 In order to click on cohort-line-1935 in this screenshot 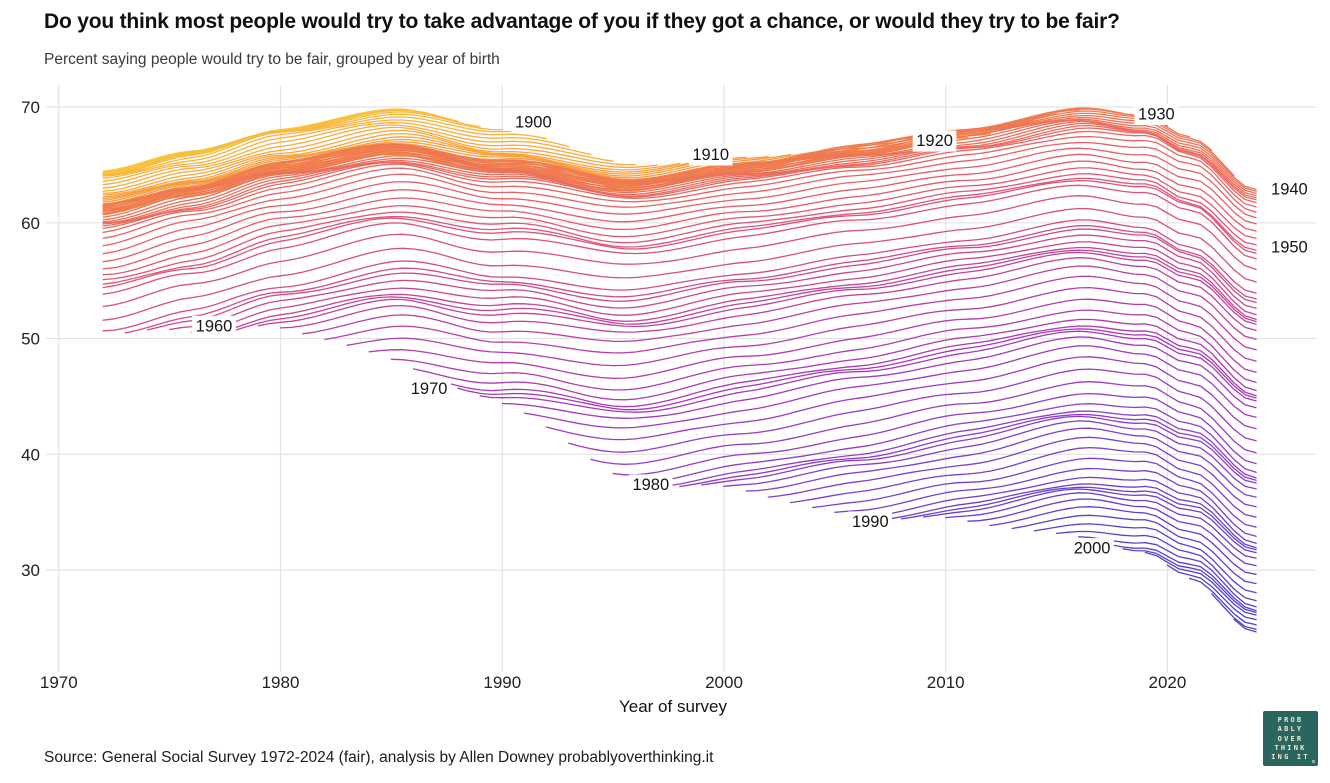, I will do `click(679, 169)`.